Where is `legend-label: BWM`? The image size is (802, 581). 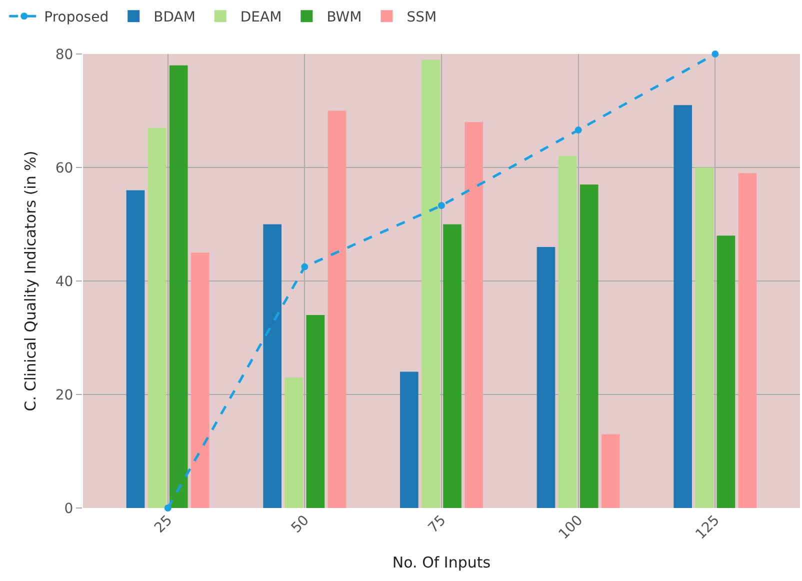 legend-label: BWM is located at coordinates (344, 18).